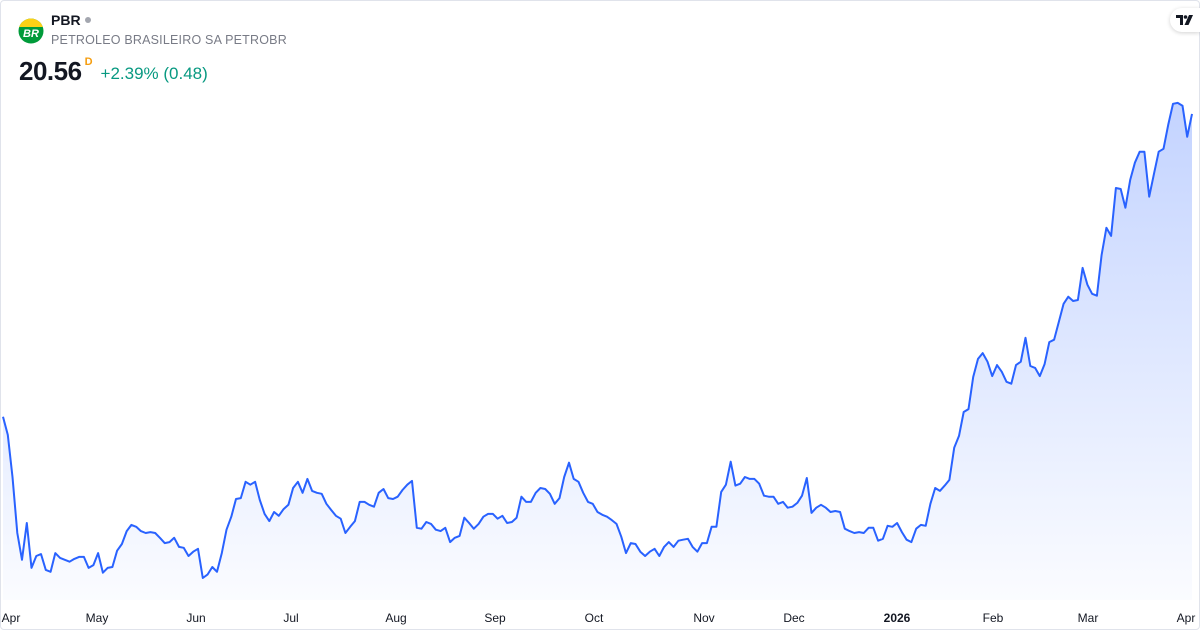  I want to click on svg-text: BR, so click(31, 34).